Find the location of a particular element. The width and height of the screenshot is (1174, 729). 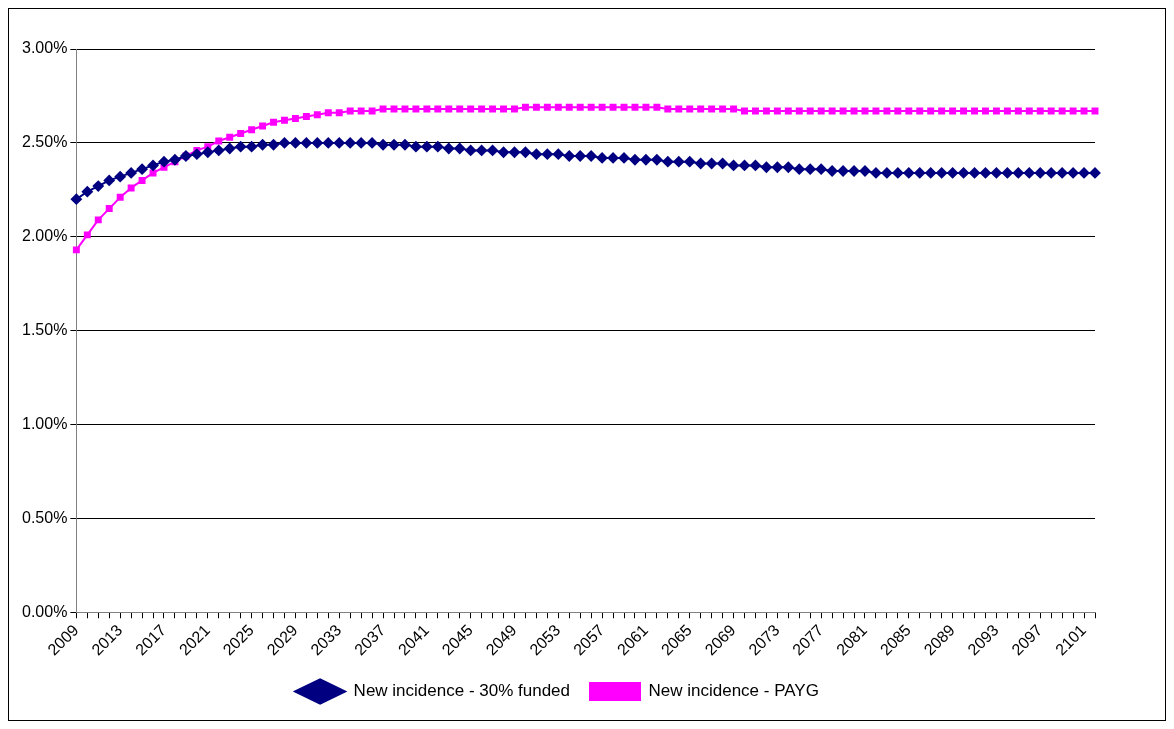

y-tick-label: 1.50% is located at coordinates (44, 330).